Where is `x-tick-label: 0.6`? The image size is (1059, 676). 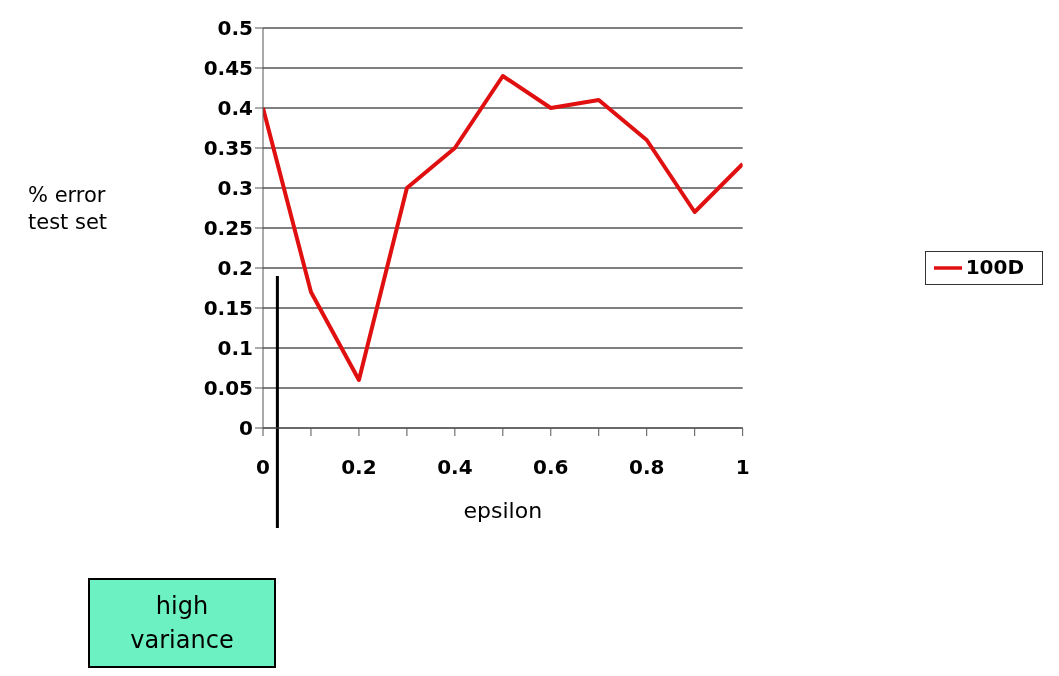 x-tick-label: 0.6 is located at coordinates (551, 467).